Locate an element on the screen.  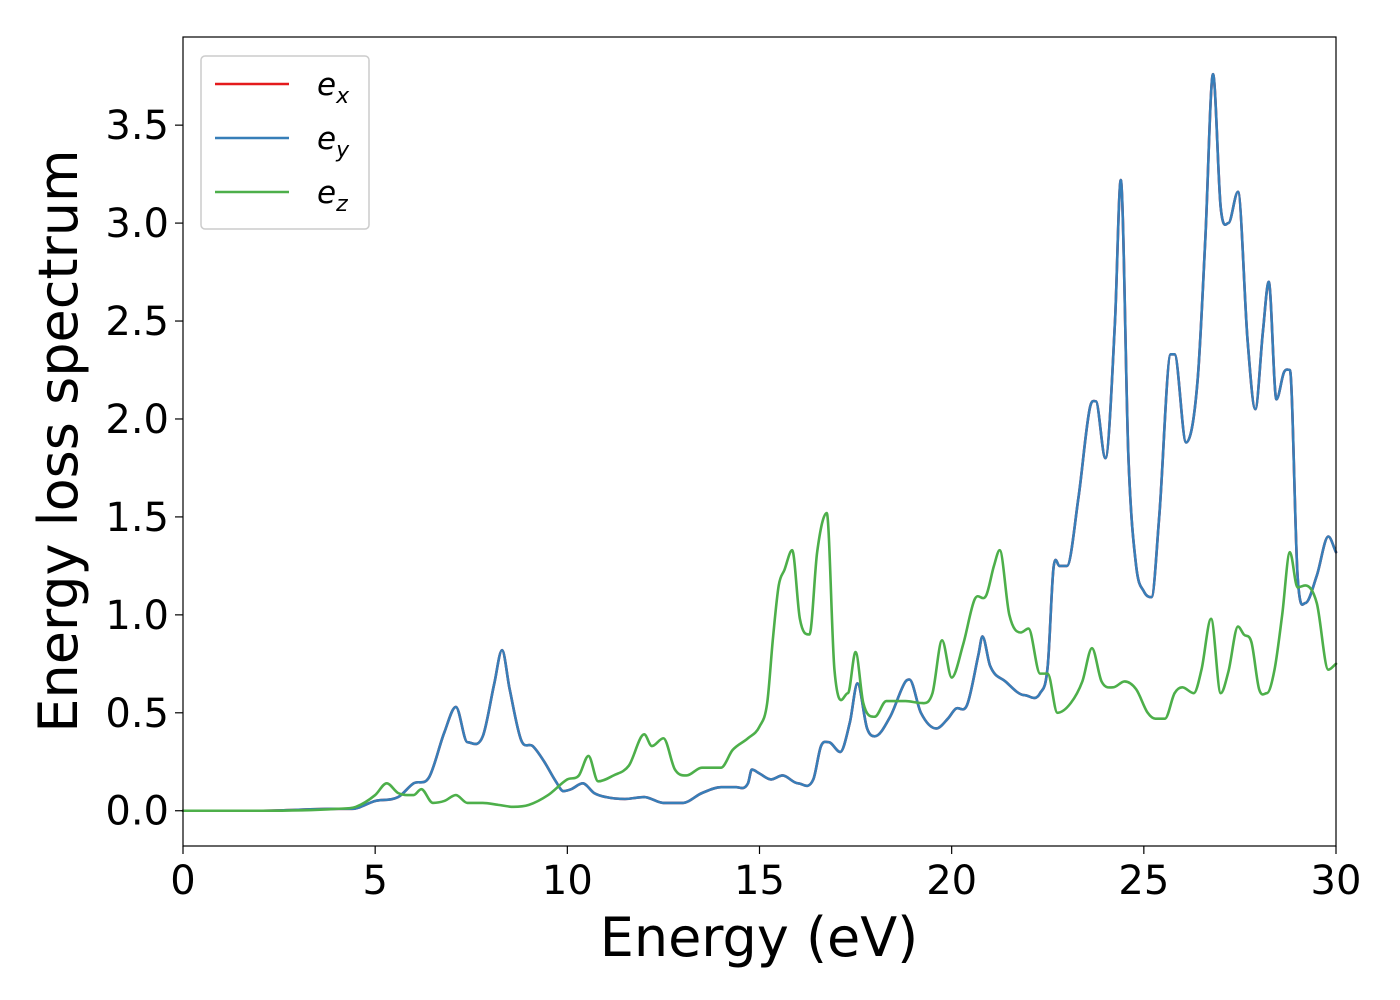
x-tick-label: 20 is located at coordinates (951, 881).